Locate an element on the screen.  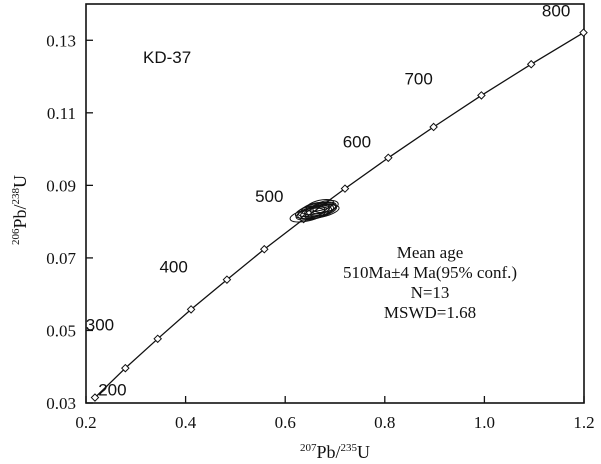
y-axis-title: 206Pb/238U is located at coordinates (20, 210).